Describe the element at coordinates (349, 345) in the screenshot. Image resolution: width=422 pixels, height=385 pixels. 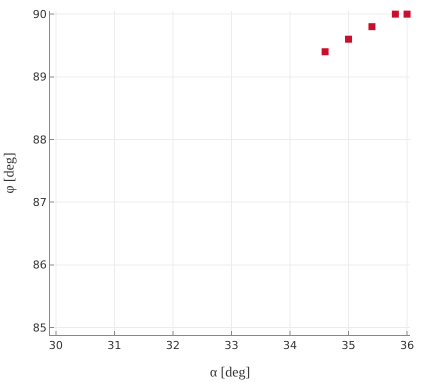
I see `x-tick-label: 35` at that location.